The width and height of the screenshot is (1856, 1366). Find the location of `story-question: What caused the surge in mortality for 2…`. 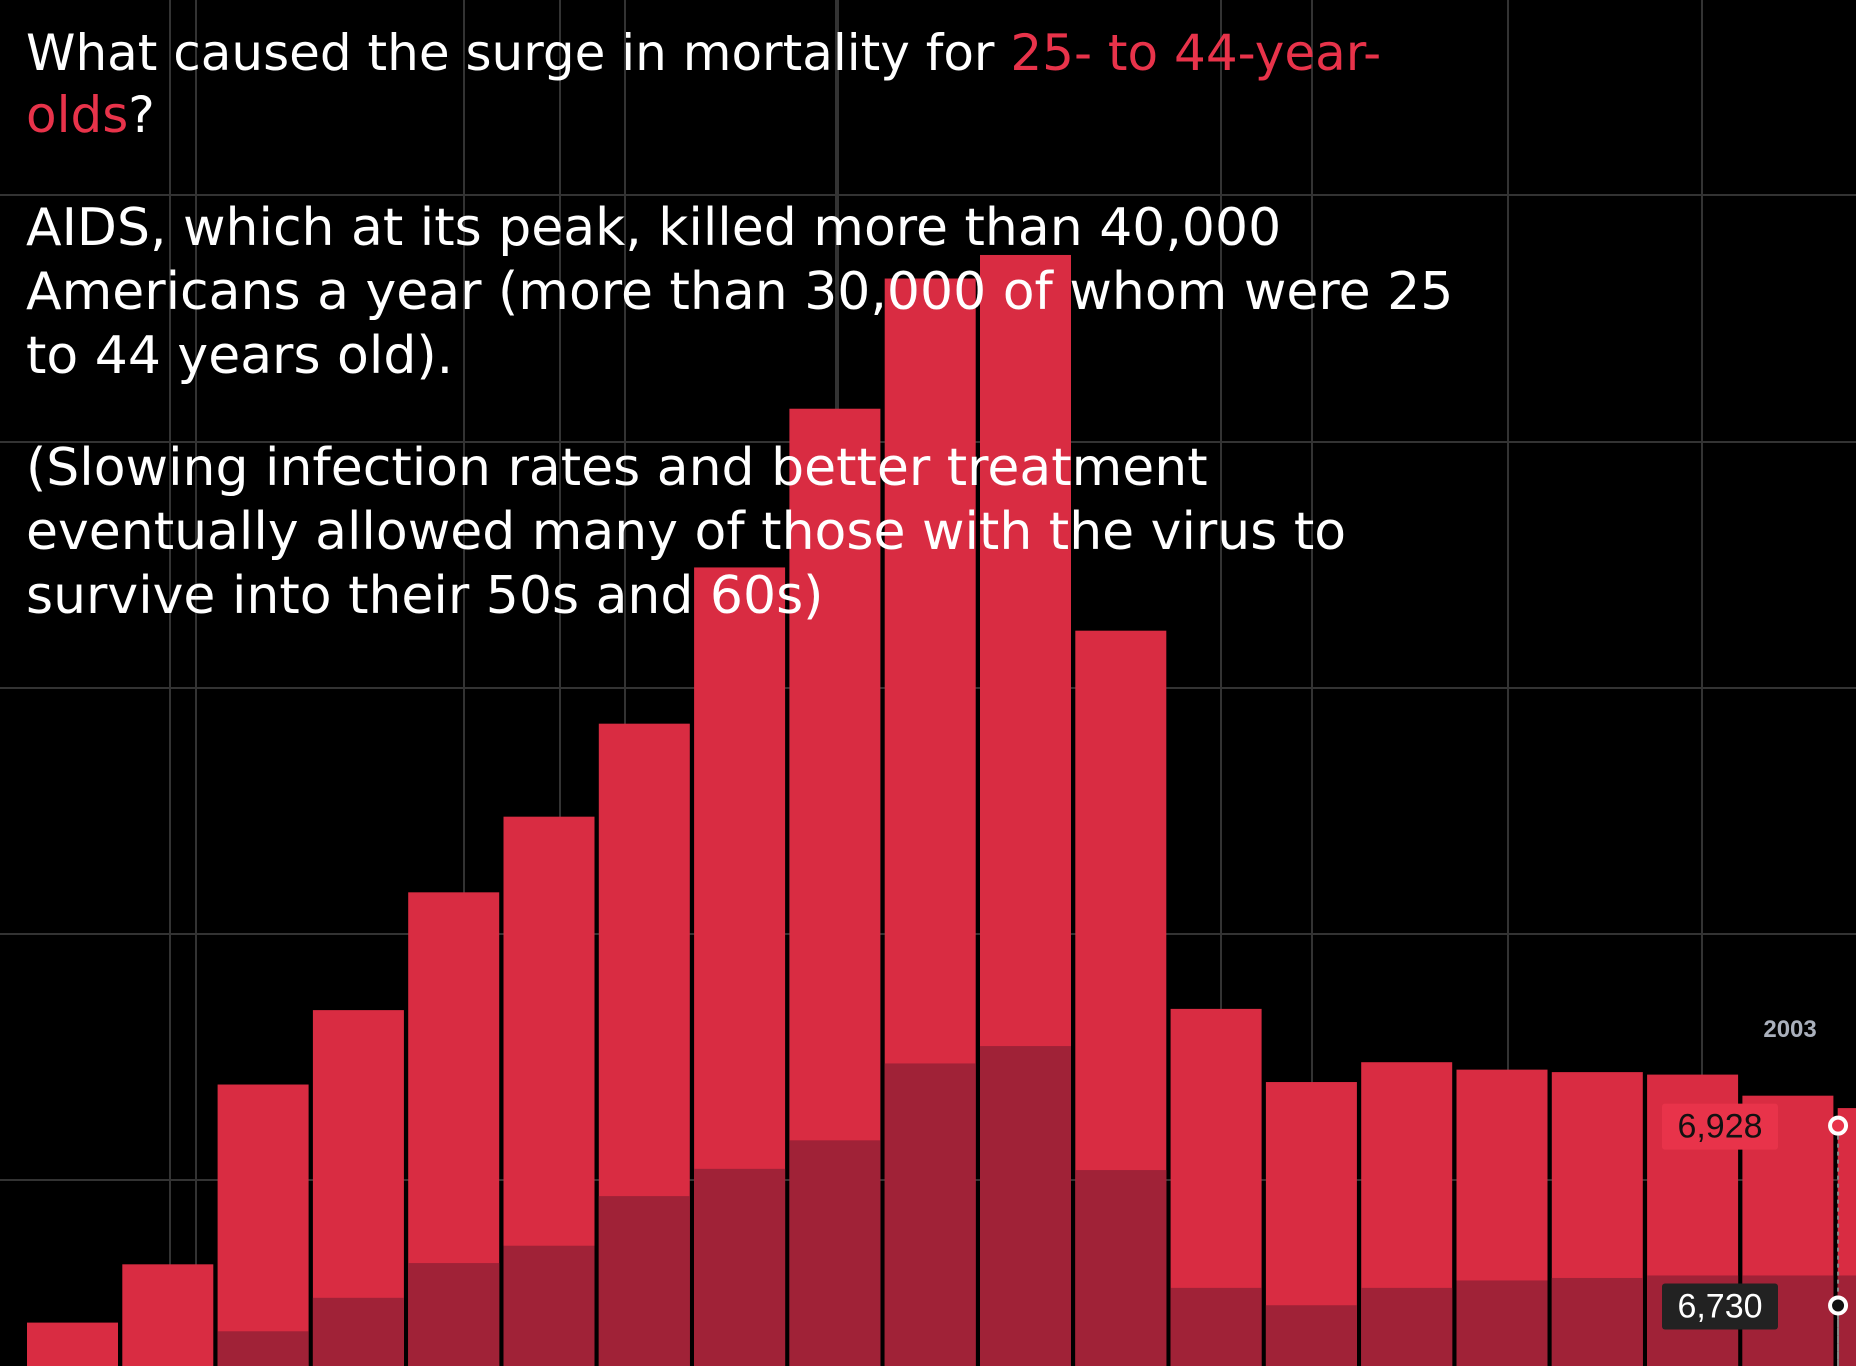

story-question: What caused the surge in mortality for 2… is located at coordinates (756, 84).